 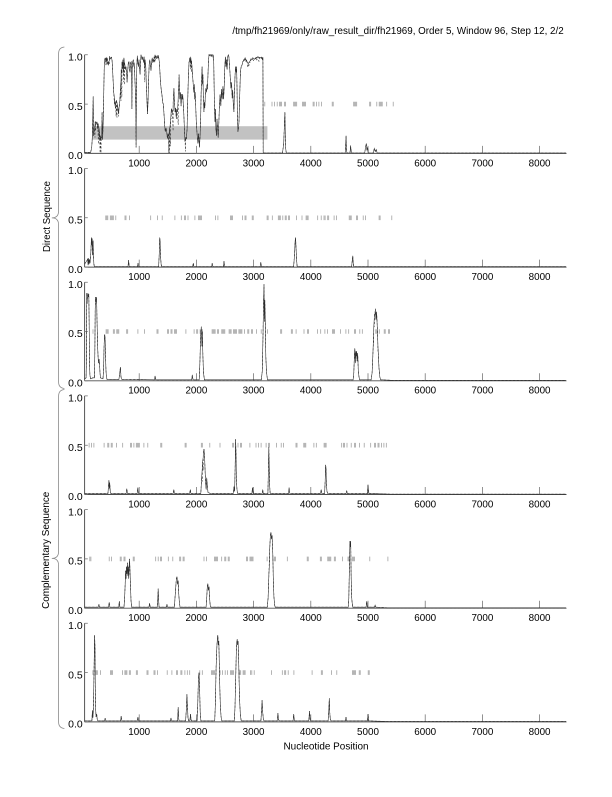 I want to click on svg-text: Nucleotide Position, so click(x=326, y=746).